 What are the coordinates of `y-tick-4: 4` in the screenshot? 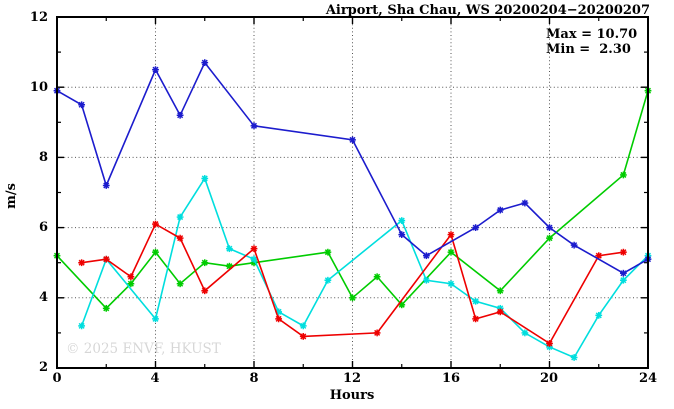 It's located at (43, 297).